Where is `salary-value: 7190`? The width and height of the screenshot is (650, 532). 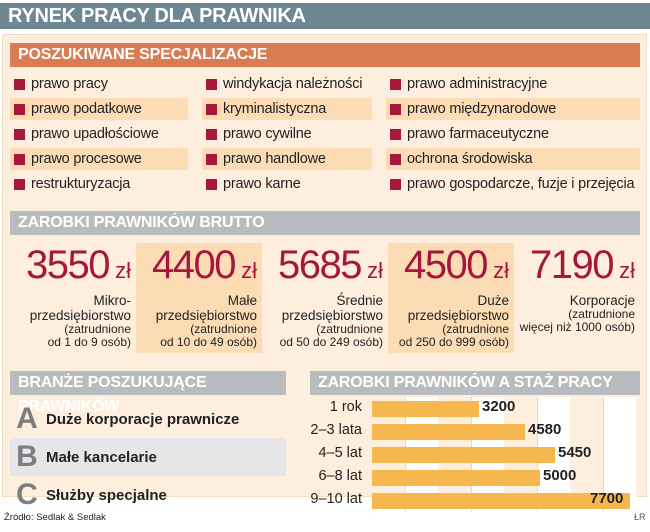 salary-value: 7190 is located at coordinates (572, 265).